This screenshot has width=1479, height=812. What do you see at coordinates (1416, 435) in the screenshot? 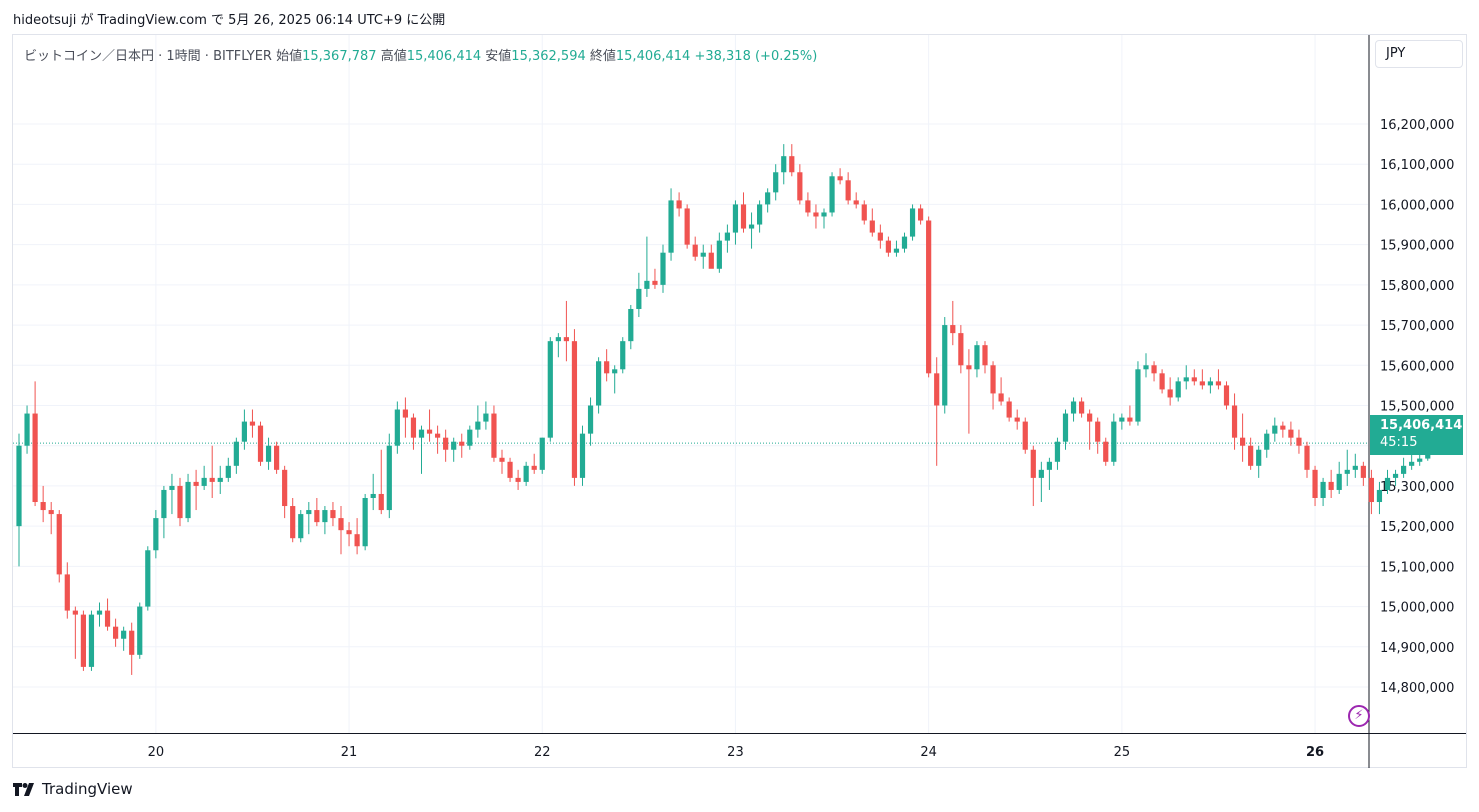
I see `last-price-label: 15,406,414 45:15` at bounding box center [1416, 435].